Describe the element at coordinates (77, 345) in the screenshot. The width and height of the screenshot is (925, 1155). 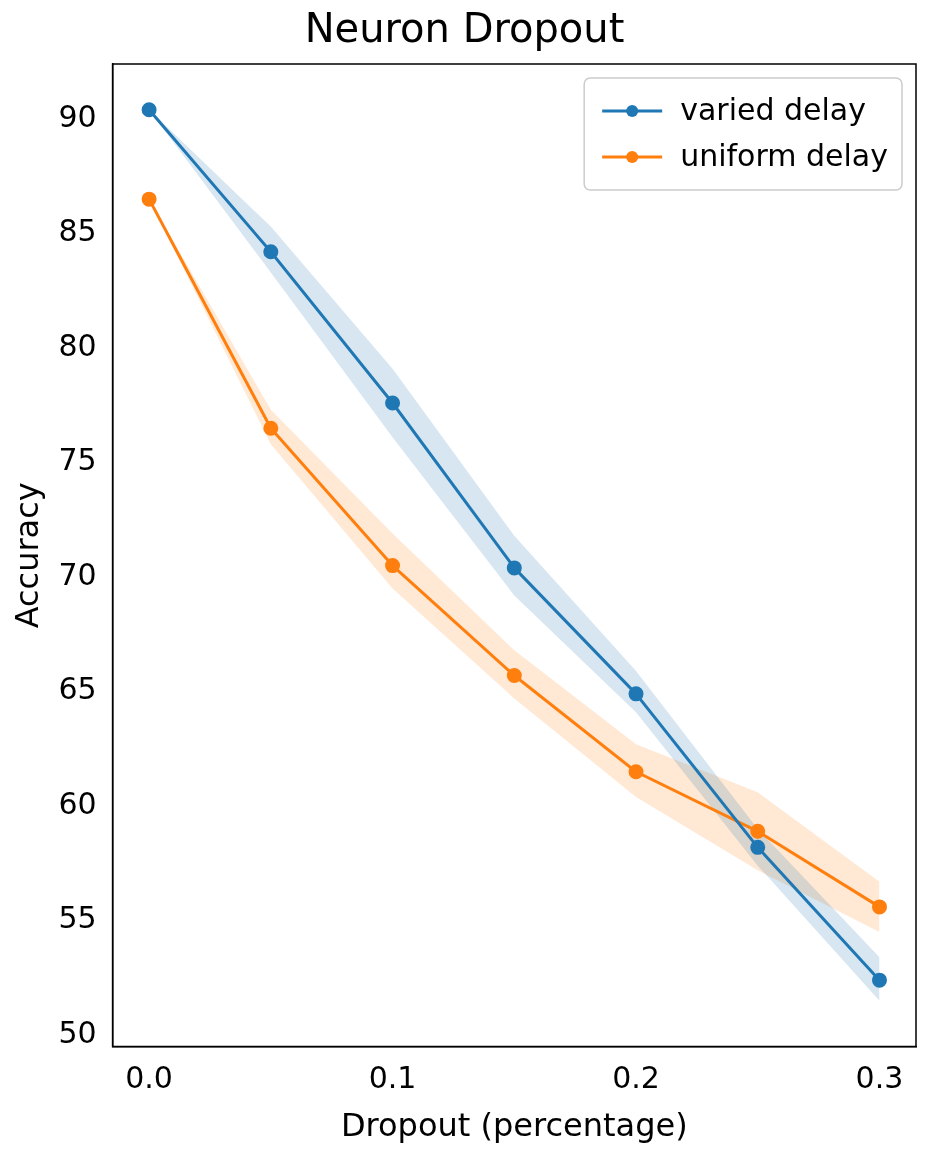
I see `y-tick-label: 80` at that location.